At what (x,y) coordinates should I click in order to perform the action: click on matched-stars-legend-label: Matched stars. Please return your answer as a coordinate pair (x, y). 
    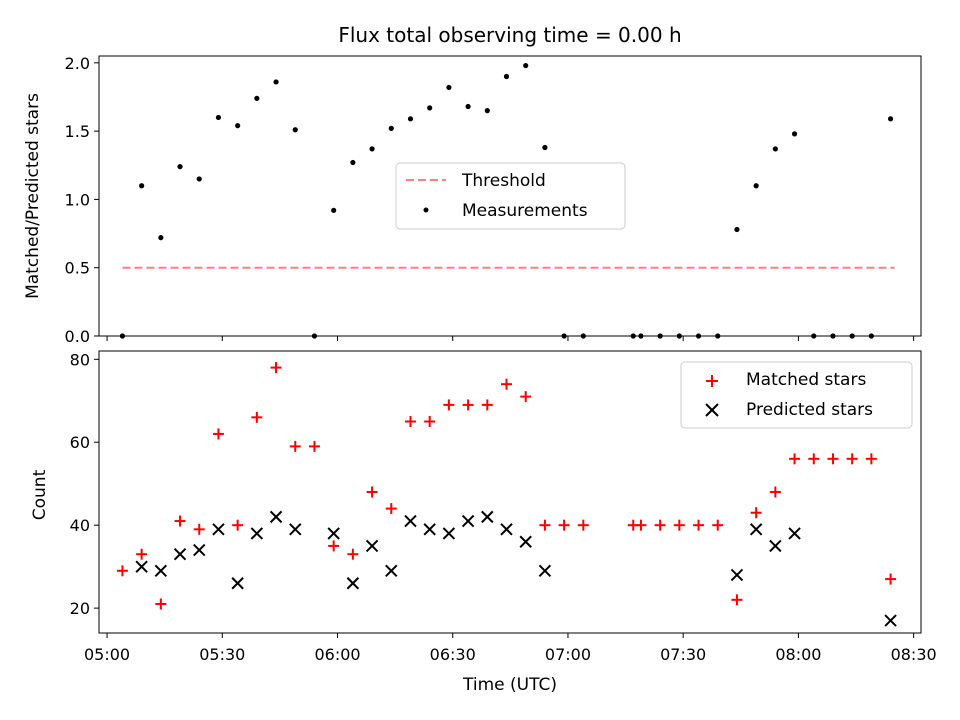
    Looking at the image, I should click on (806, 380).